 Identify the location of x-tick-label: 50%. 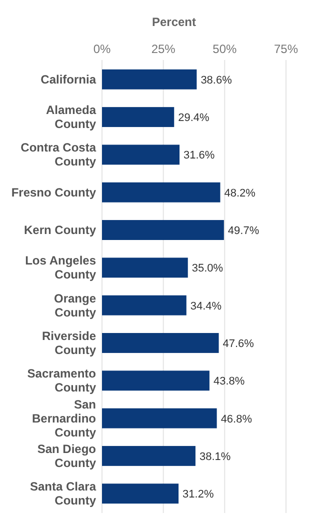
(224, 49).